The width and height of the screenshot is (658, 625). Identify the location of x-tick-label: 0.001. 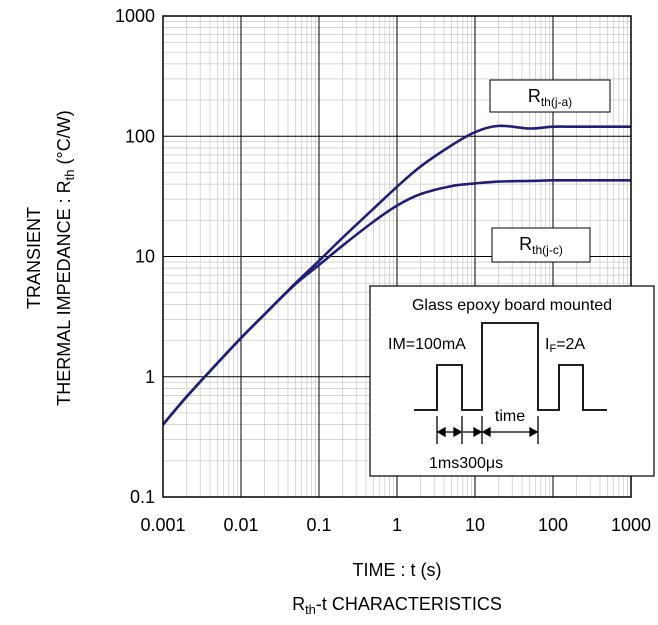
(162, 525).